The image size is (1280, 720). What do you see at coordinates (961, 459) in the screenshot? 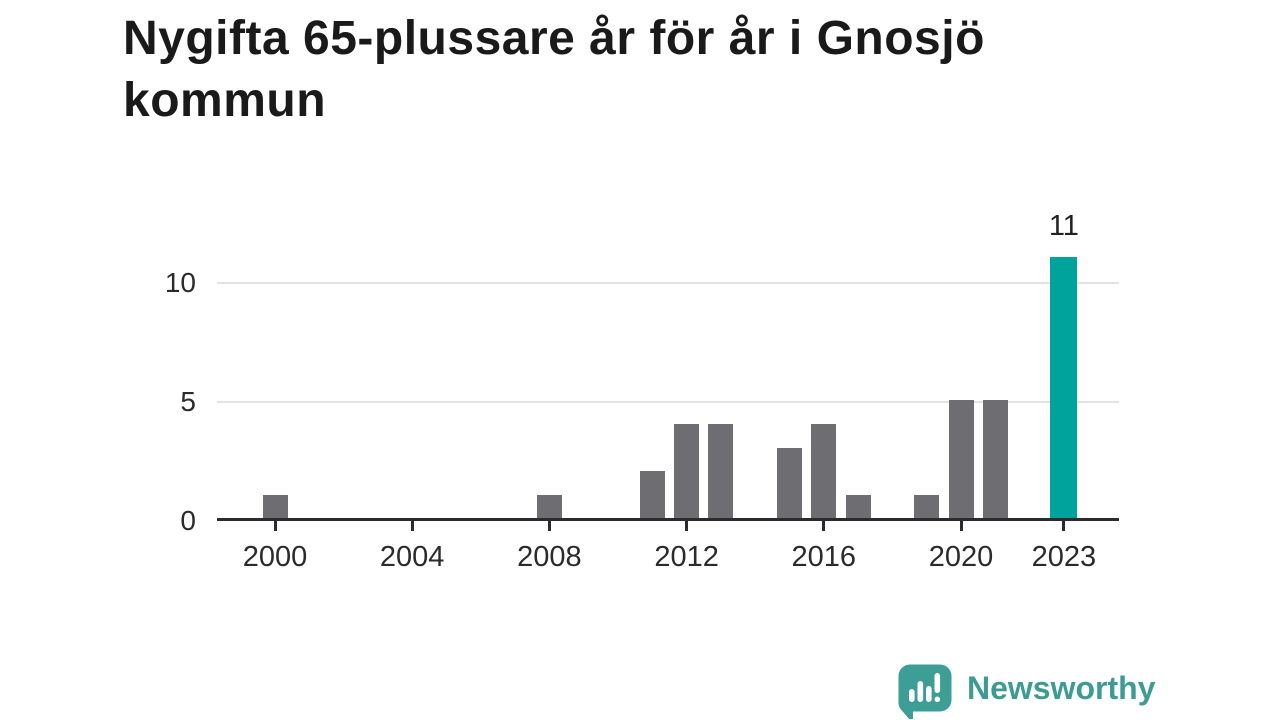
I see `bar-2020` at bounding box center [961, 459].